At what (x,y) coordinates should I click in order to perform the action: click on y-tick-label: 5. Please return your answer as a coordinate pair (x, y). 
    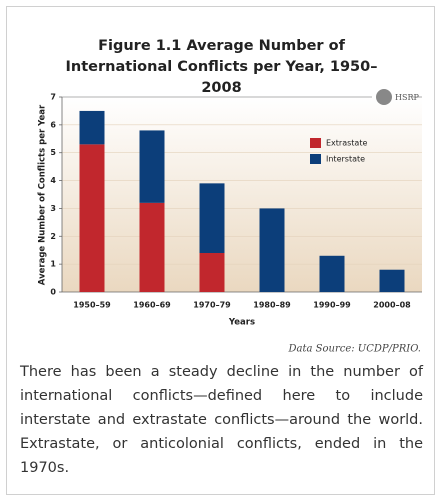
    Looking at the image, I should click on (53, 152).